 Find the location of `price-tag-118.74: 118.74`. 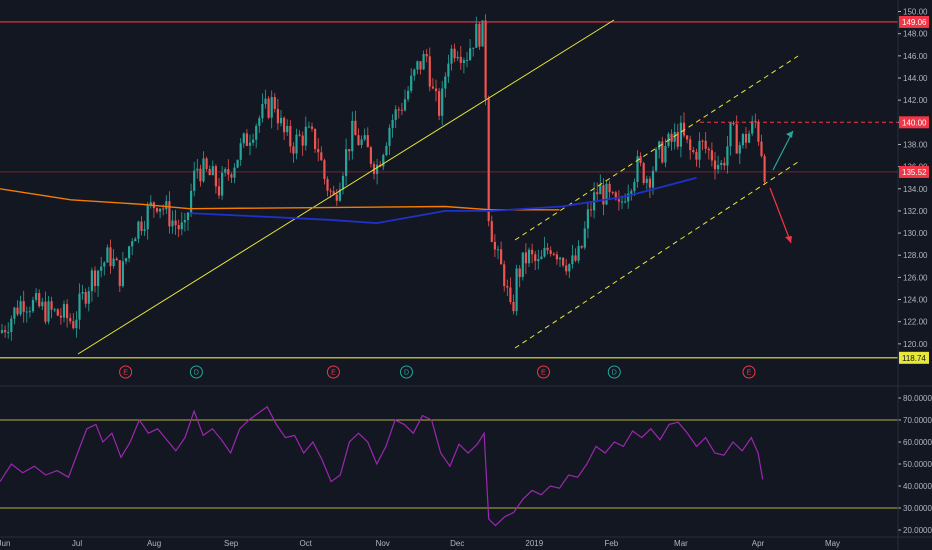

price-tag-118.74: 118.74 is located at coordinates (914, 357).